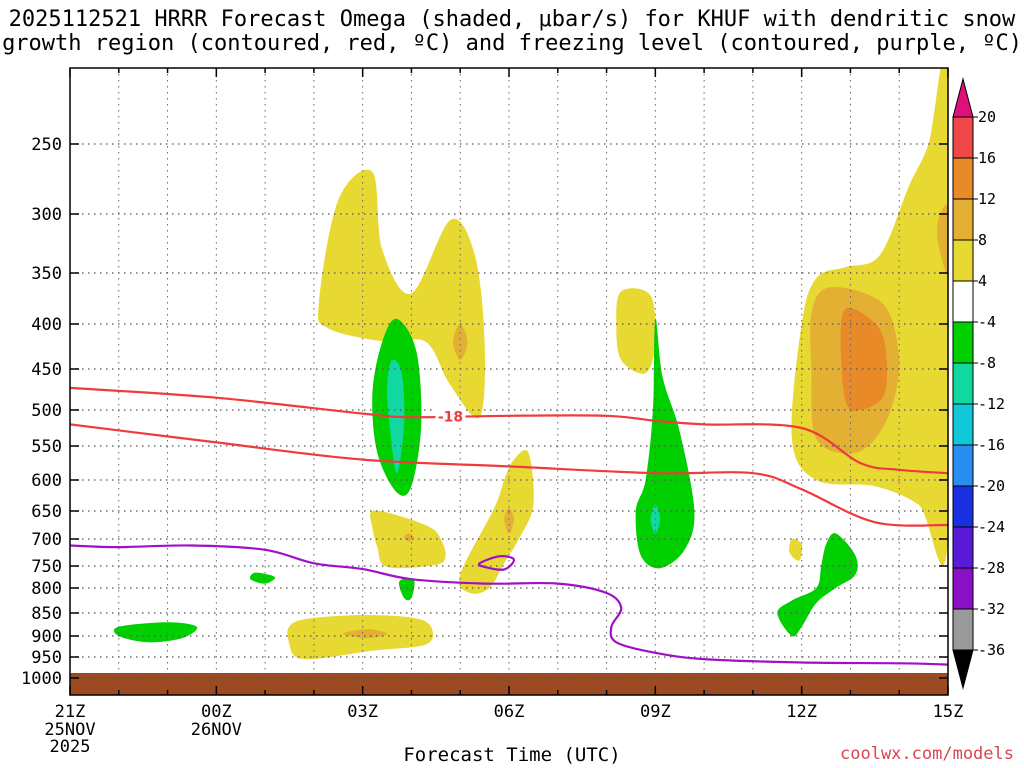 This screenshot has width=1024, height=768. I want to click on x-tick-label: 21Z, so click(70, 712).